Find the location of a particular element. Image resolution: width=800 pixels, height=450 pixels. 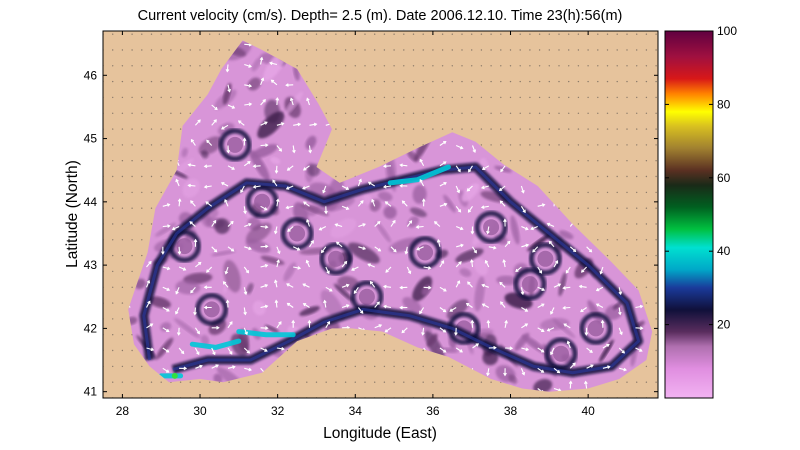

y-tick-label: 46 is located at coordinates (91, 75).